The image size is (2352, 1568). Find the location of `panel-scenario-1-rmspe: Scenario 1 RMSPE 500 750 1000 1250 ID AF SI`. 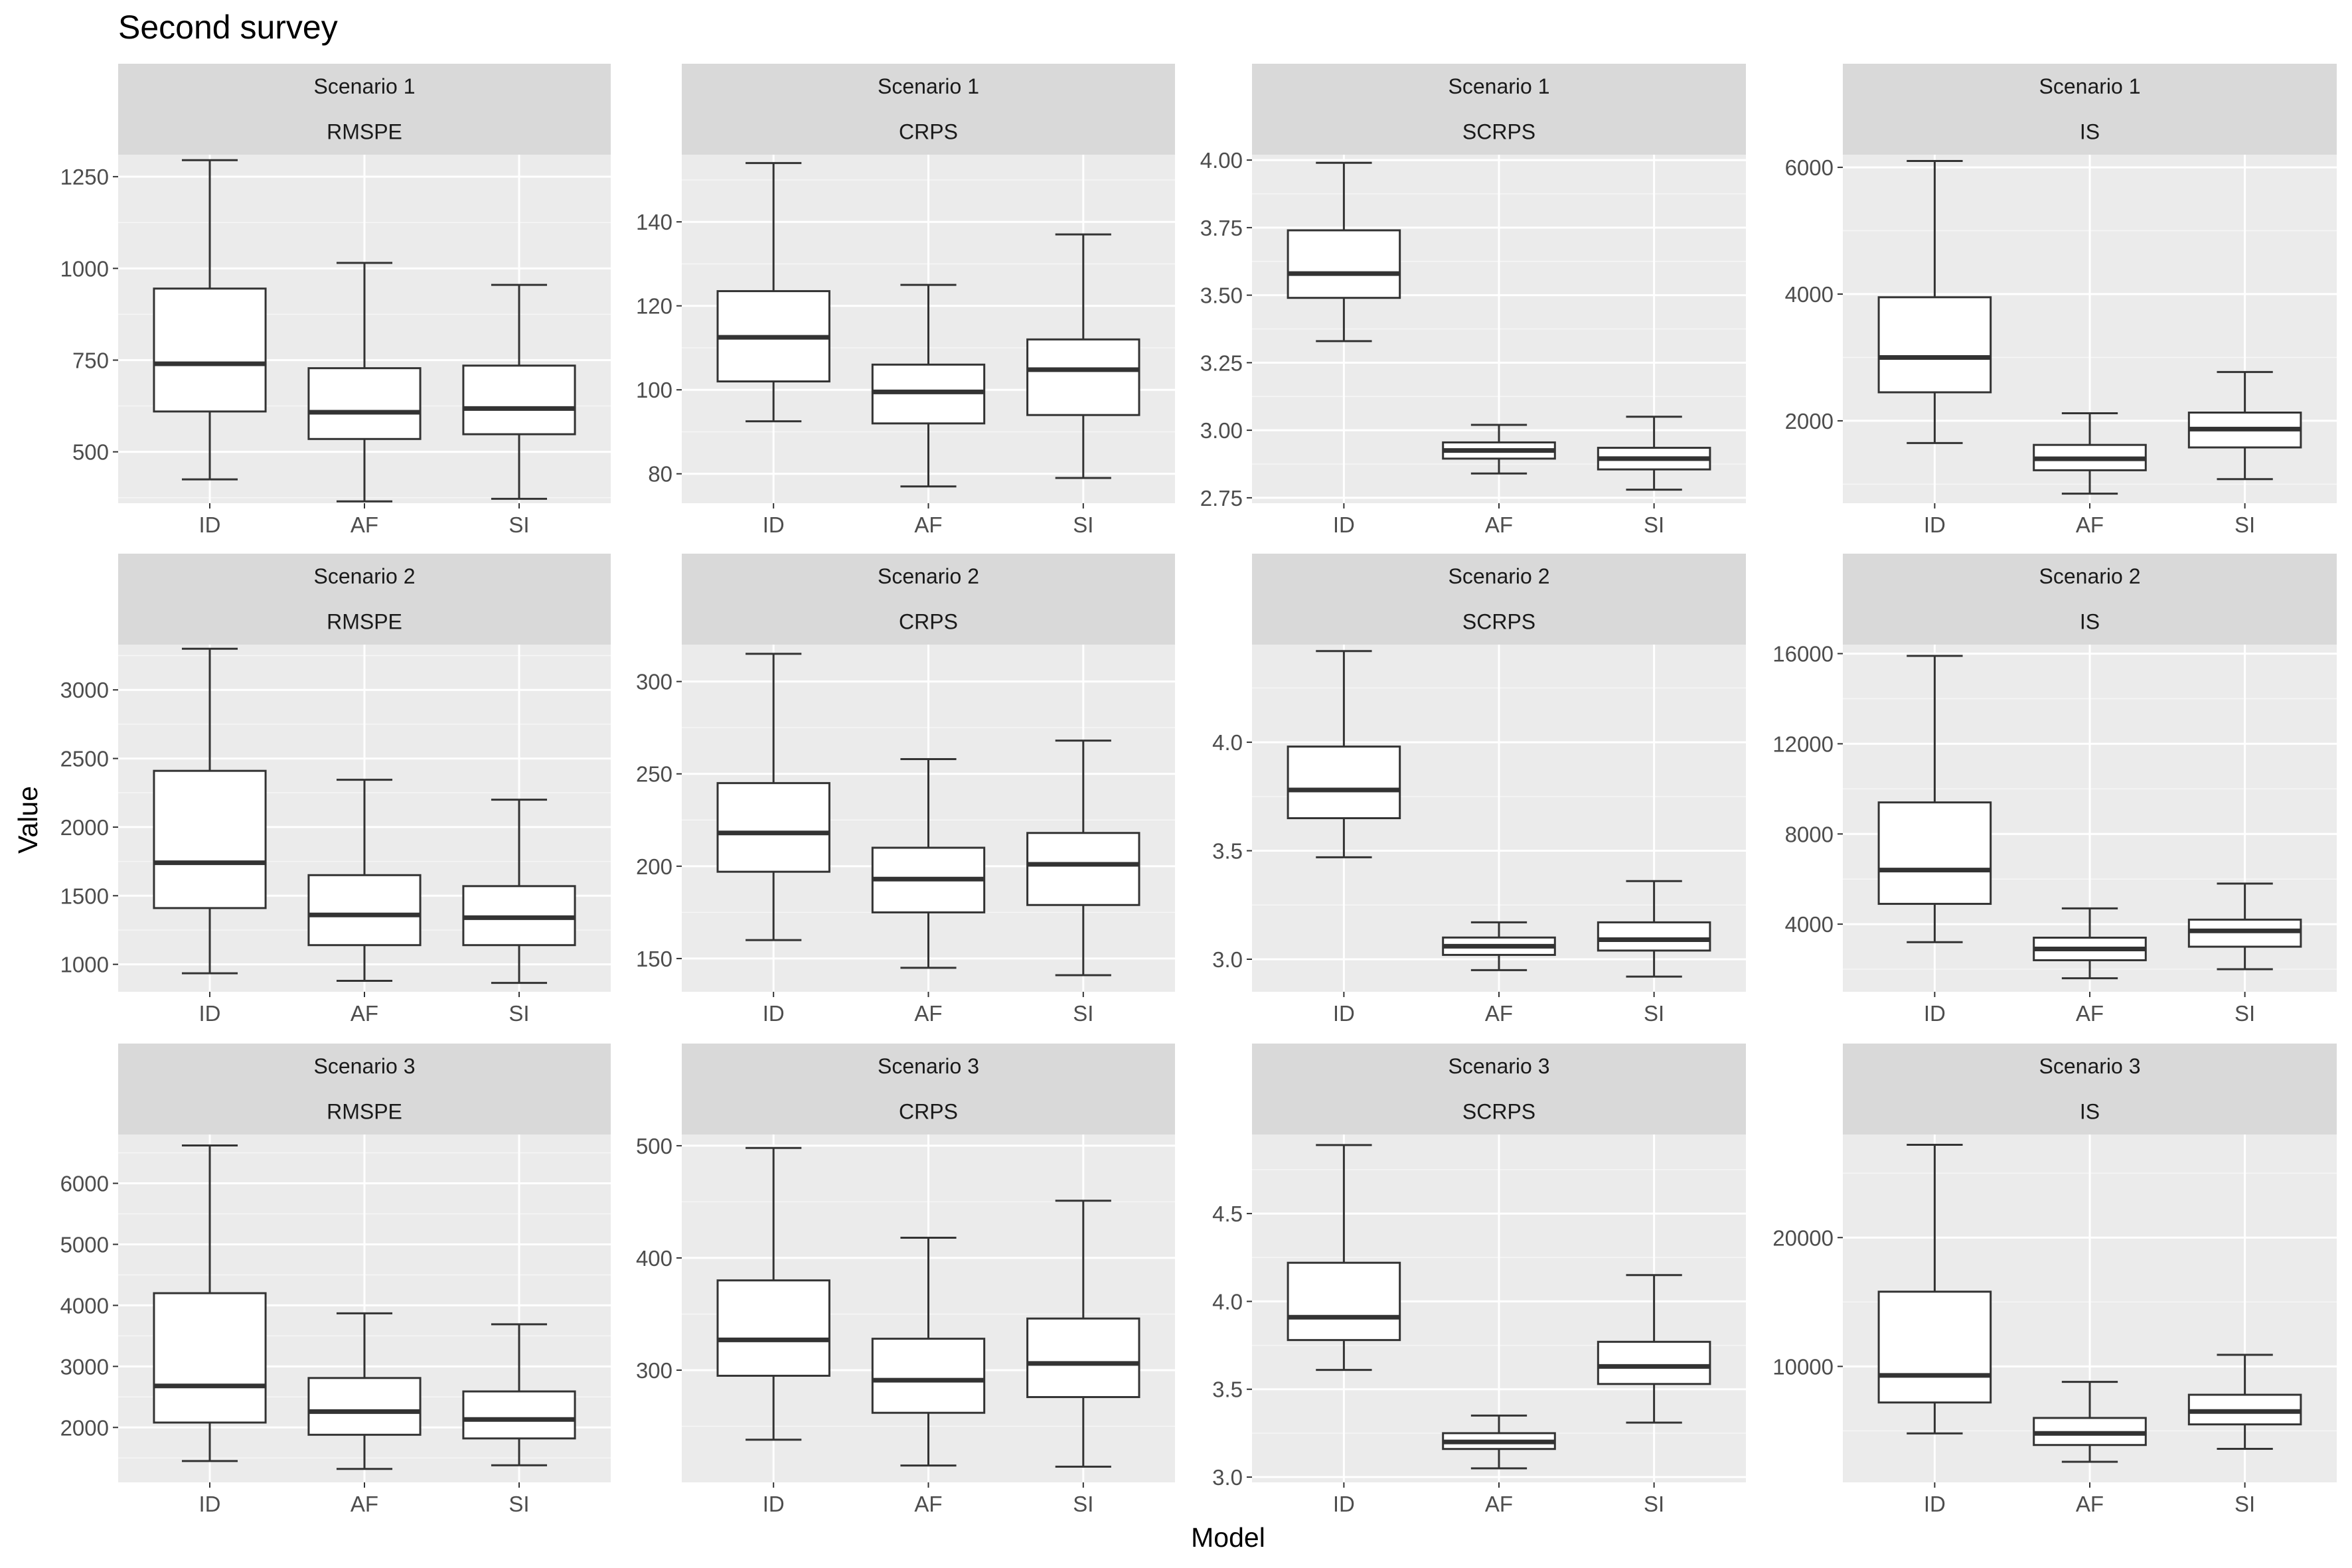

panel-scenario-1-rmspe: Scenario 1 RMSPE 500 750 1000 1250 ID AF SI is located at coordinates (336, 301).